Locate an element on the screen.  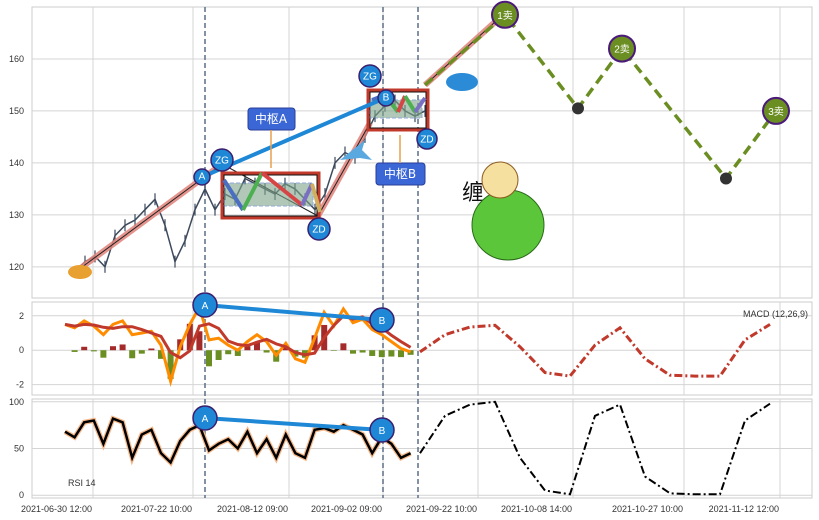
macd-point-a is located at coordinates (205, 305).